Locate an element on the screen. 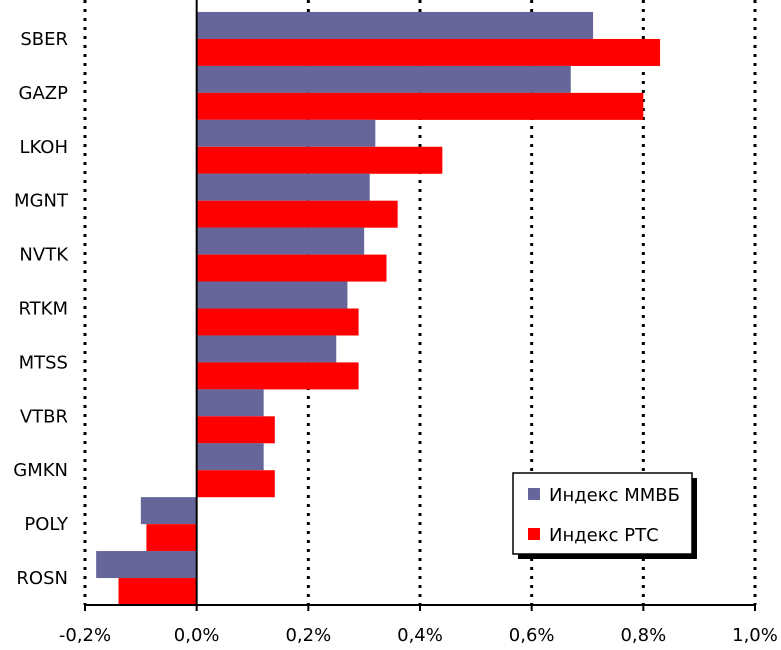  legend: Индекс ММВБ Индекс РТС is located at coordinates (604, 515).